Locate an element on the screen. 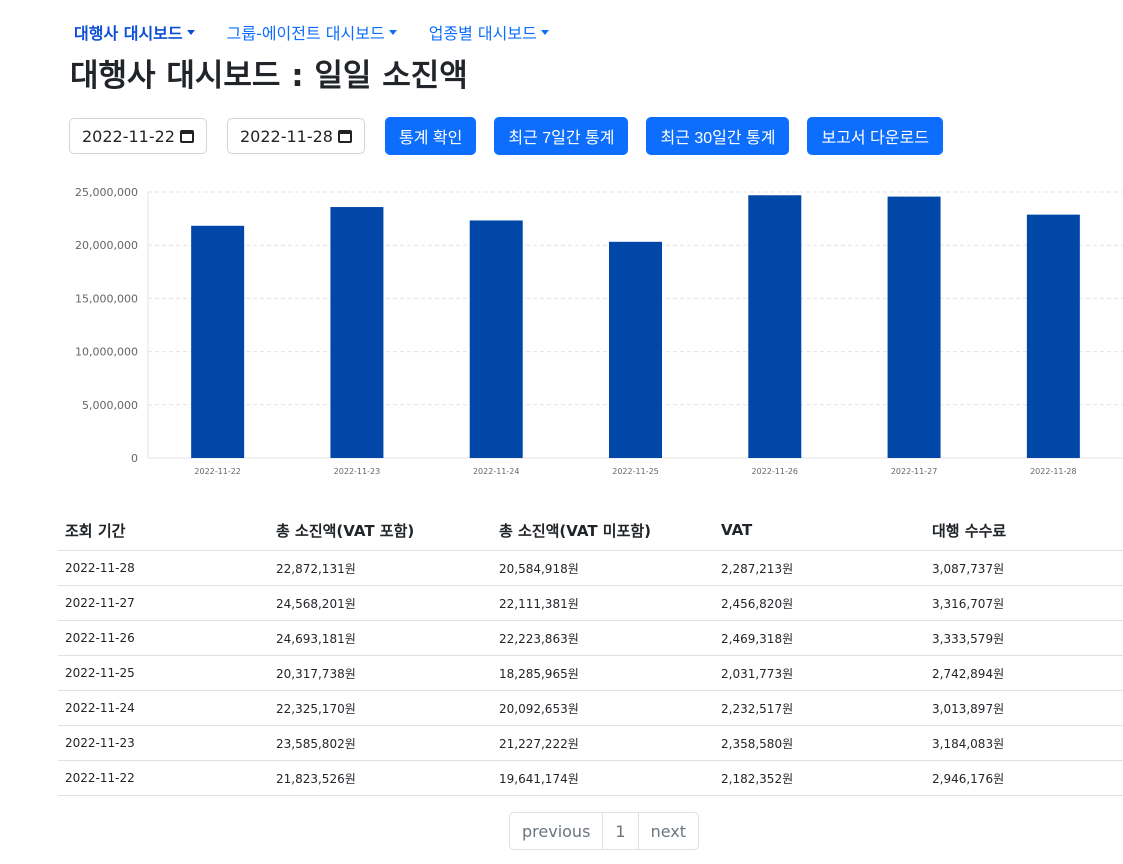 This screenshot has width=1123, height=864. table-cell: 20,317,738원 is located at coordinates (380, 673).